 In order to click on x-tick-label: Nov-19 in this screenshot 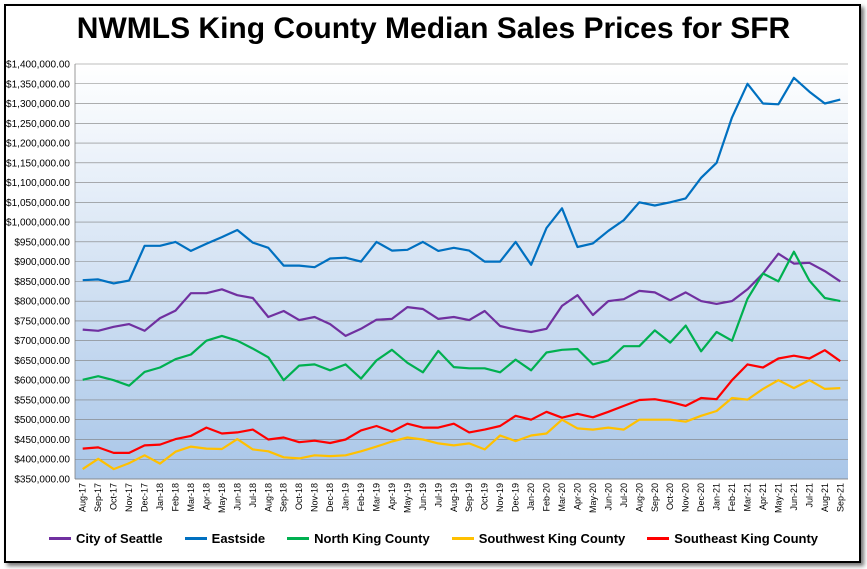, I will do `click(500, 497)`.